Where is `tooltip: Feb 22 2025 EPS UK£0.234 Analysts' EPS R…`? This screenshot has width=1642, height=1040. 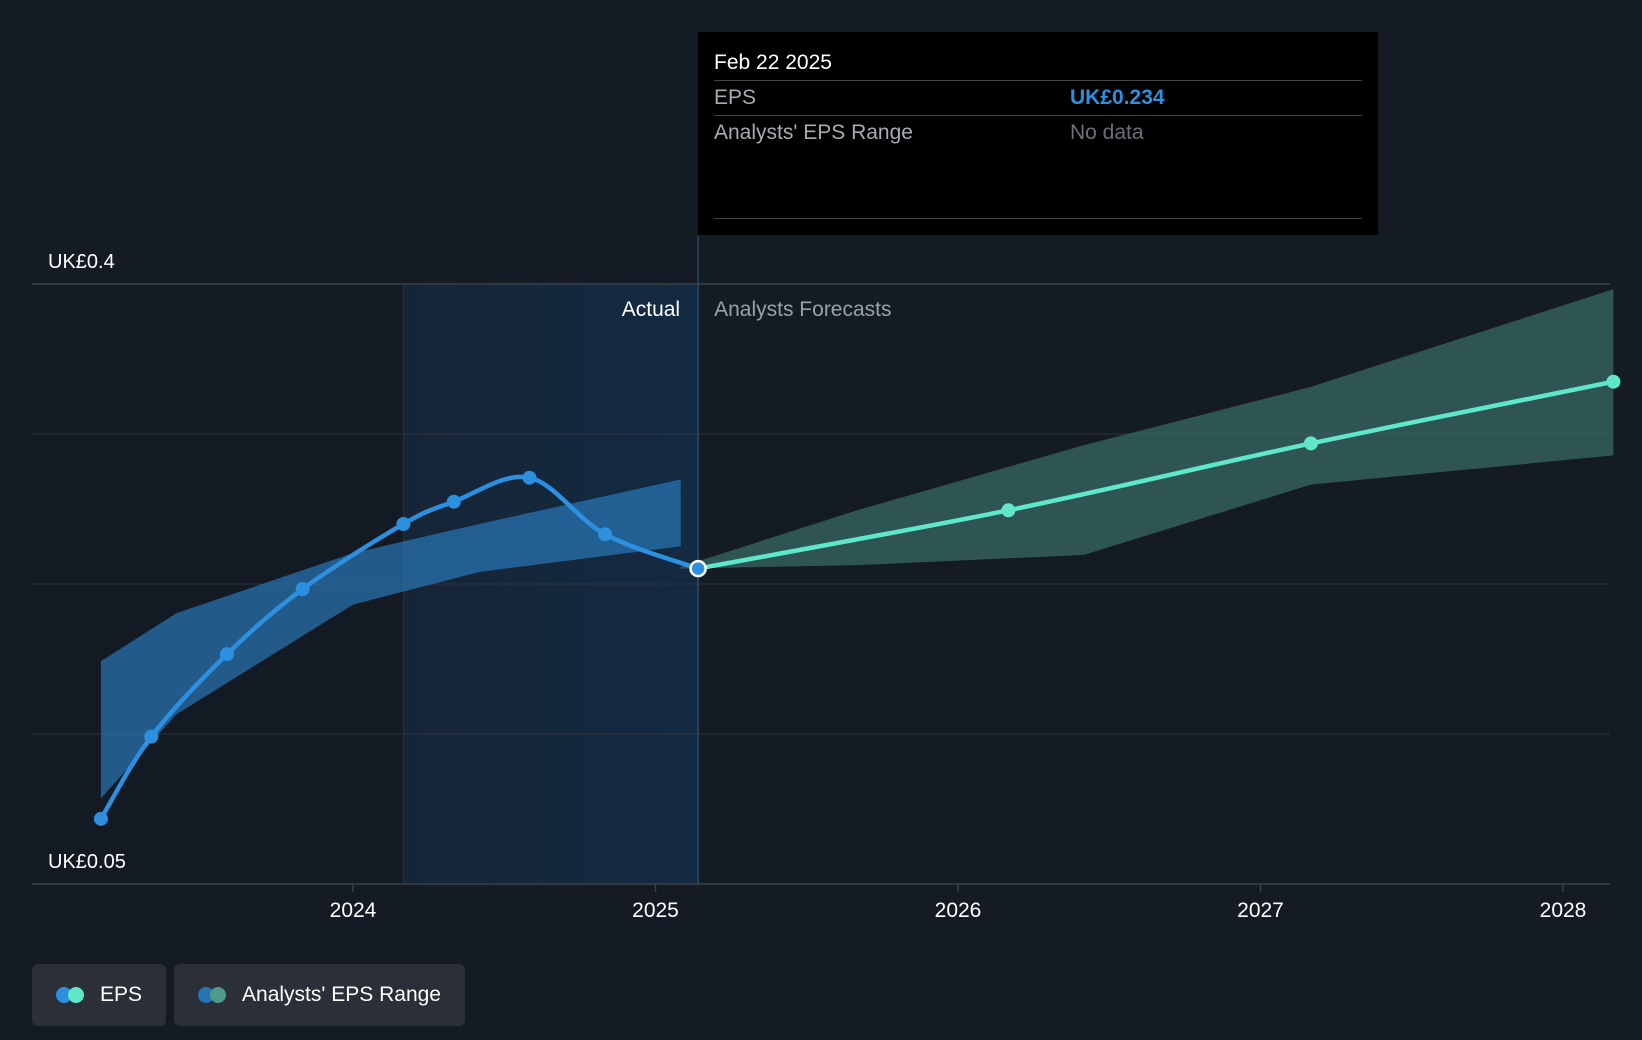
tooltip: Feb 22 2025 EPS UK£0.234 Analysts' EPS R… is located at coordinates (1038, 133).